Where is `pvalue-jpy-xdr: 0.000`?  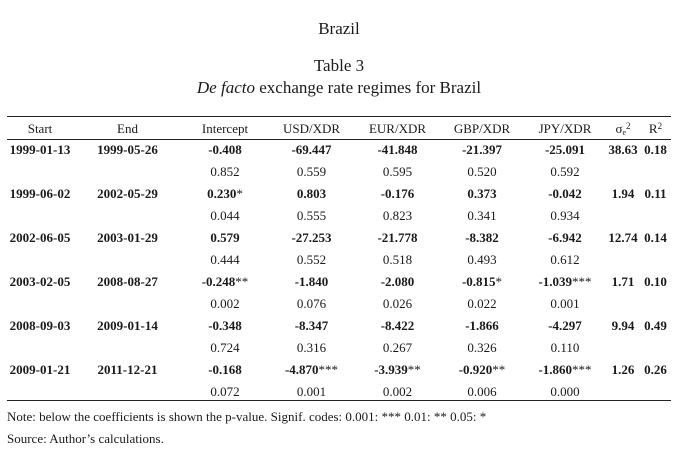 pvalue-jpy-xdr: 0.000 is located at coordinates (565, 391).